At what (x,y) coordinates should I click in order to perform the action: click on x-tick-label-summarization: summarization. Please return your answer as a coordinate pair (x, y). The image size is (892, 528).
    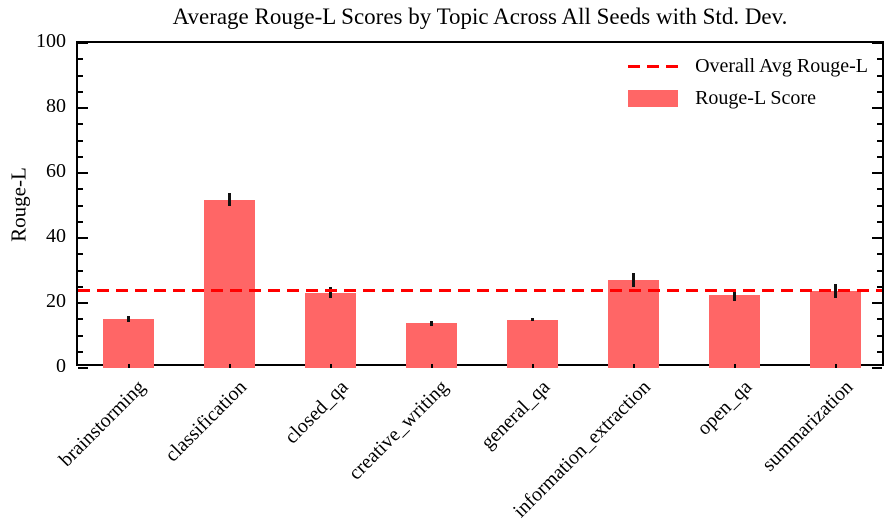
    Looking at the image, I should click on (807, 426).